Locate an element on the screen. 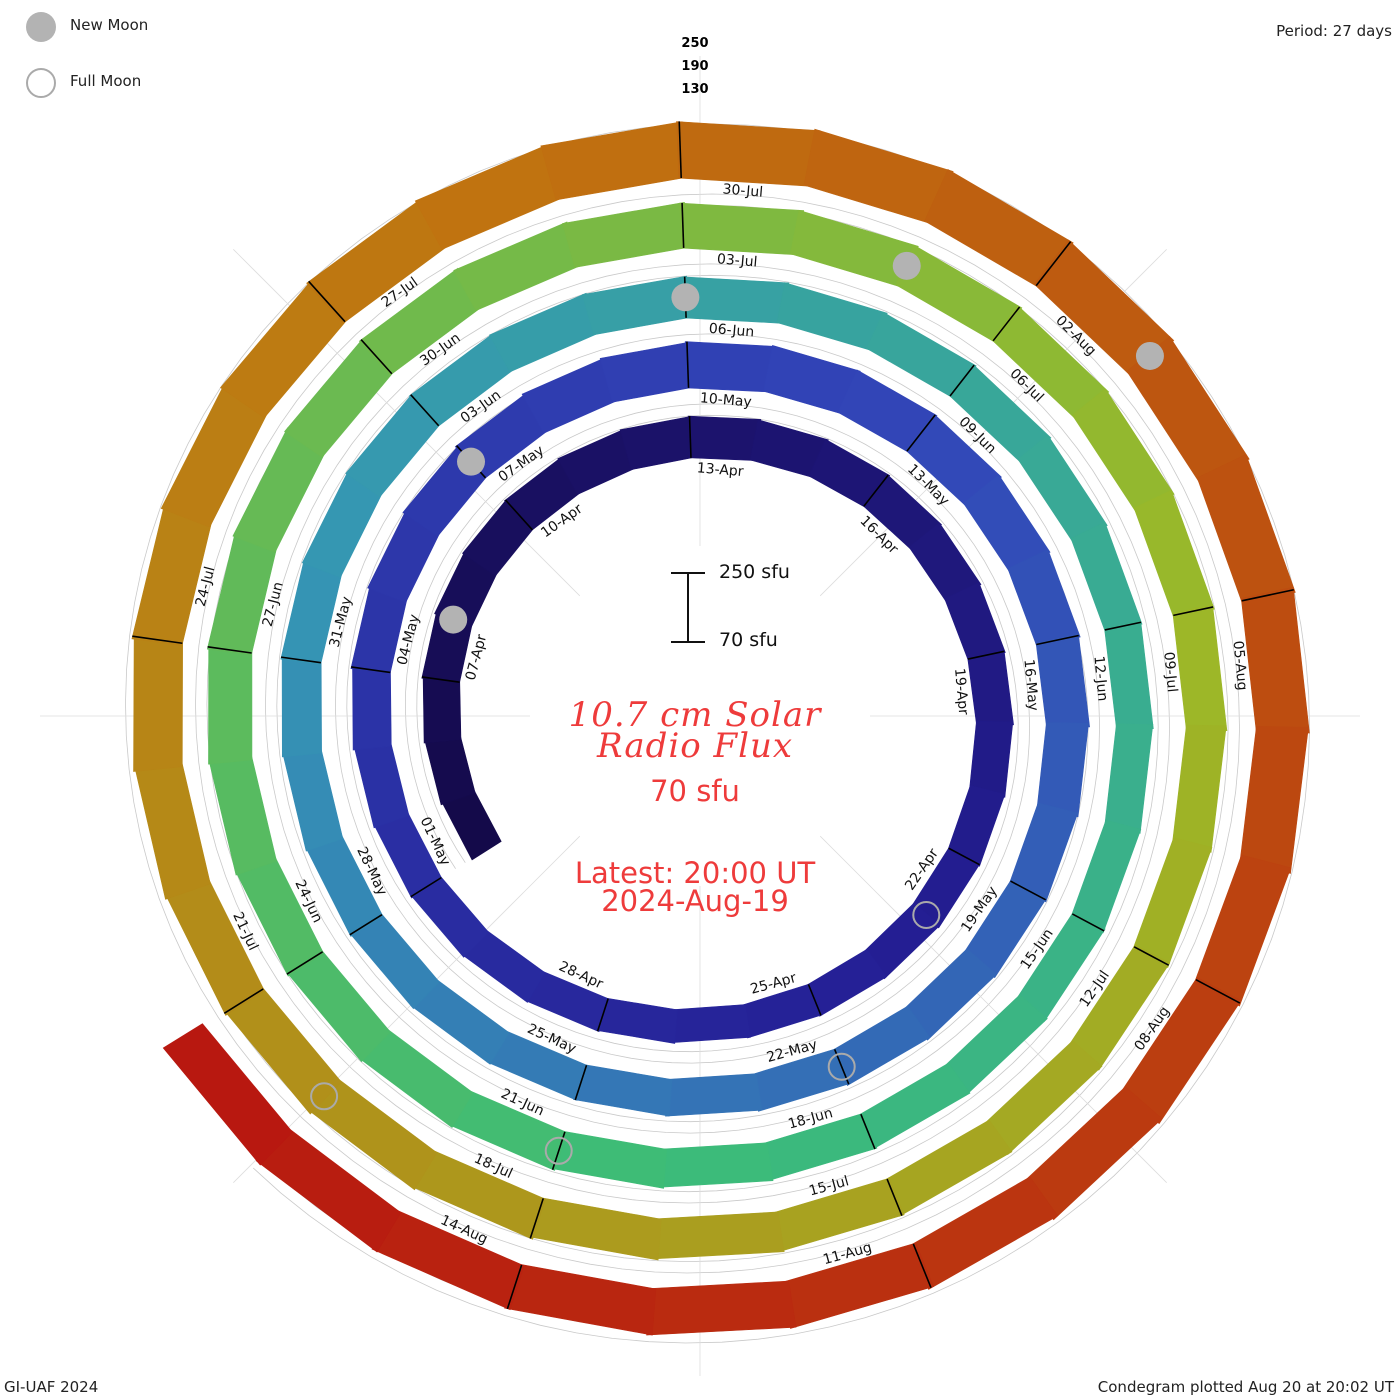 This screenshot has width=1400, height=1400. latest-time: Latest: 20:00 UT is located at coordinates (695, 873).